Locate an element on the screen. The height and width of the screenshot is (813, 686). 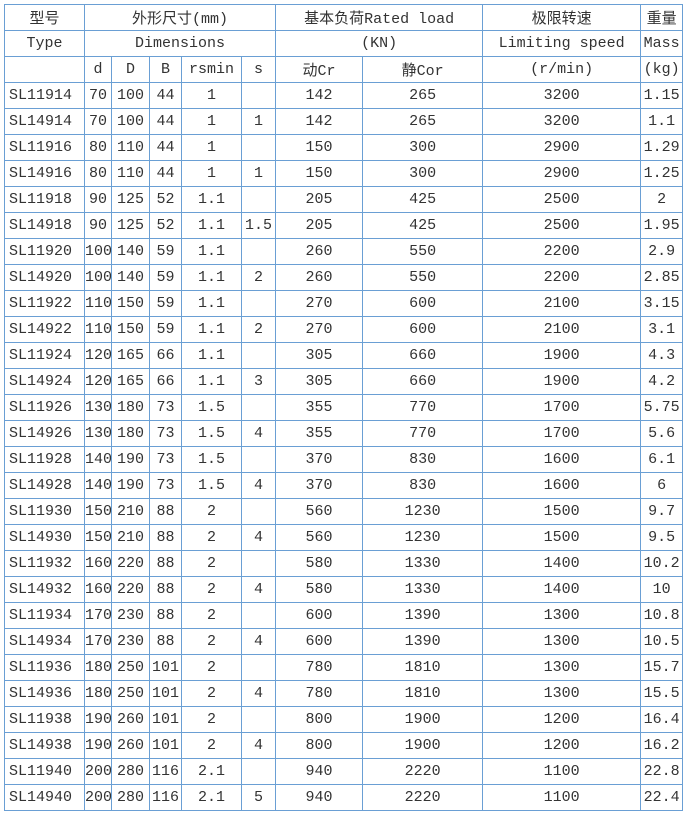
data-row: SL14928 140 190 73 1.5 4 370 830 1600 6 is located at coordinates (344, 485).